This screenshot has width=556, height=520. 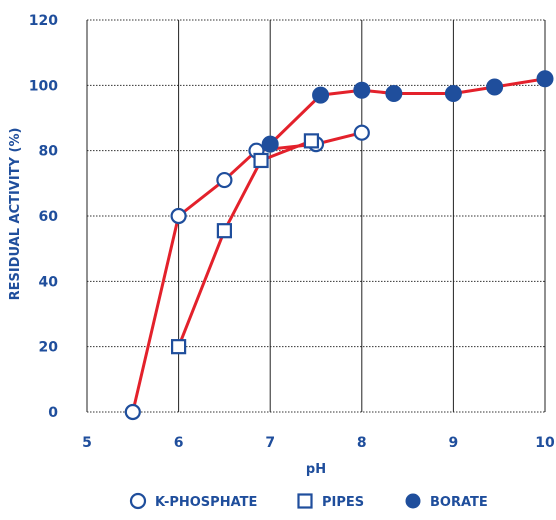 What do you see at coordinates (545, 443) in the screenshot?
I see `x-tick-label: 10` at bounding box center [545, 443].